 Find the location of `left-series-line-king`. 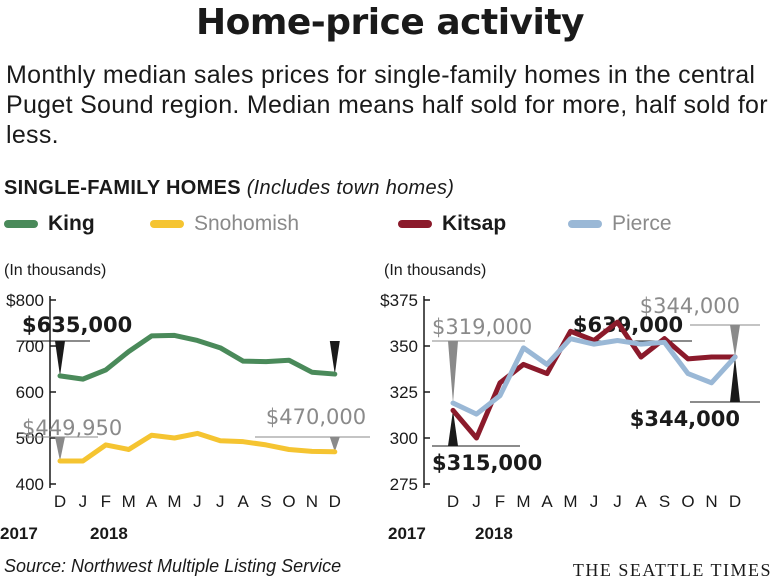

left-series-line-king is located at coordinates (197, 357).